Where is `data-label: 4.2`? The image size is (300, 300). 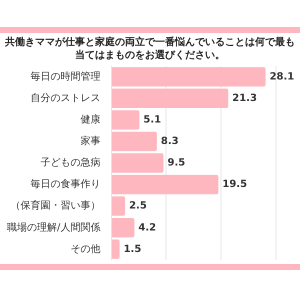 data-label: 4.2 is located at coordinates (147, 228).